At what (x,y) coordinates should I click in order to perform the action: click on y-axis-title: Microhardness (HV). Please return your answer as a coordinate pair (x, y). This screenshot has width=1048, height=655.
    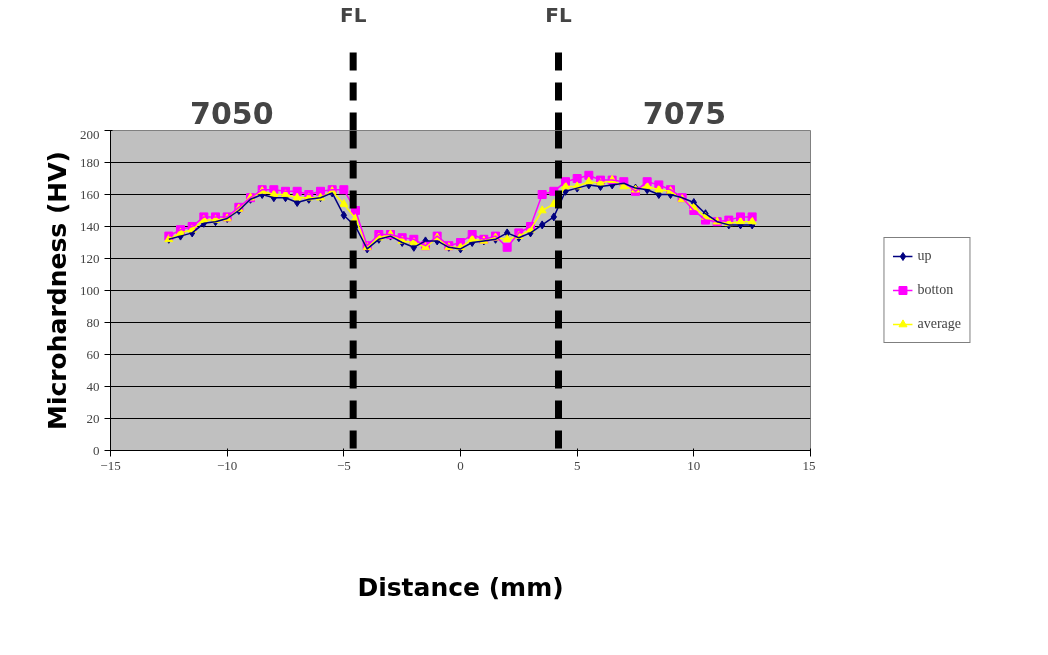
    Looking at the image, I should click on (57, 290).